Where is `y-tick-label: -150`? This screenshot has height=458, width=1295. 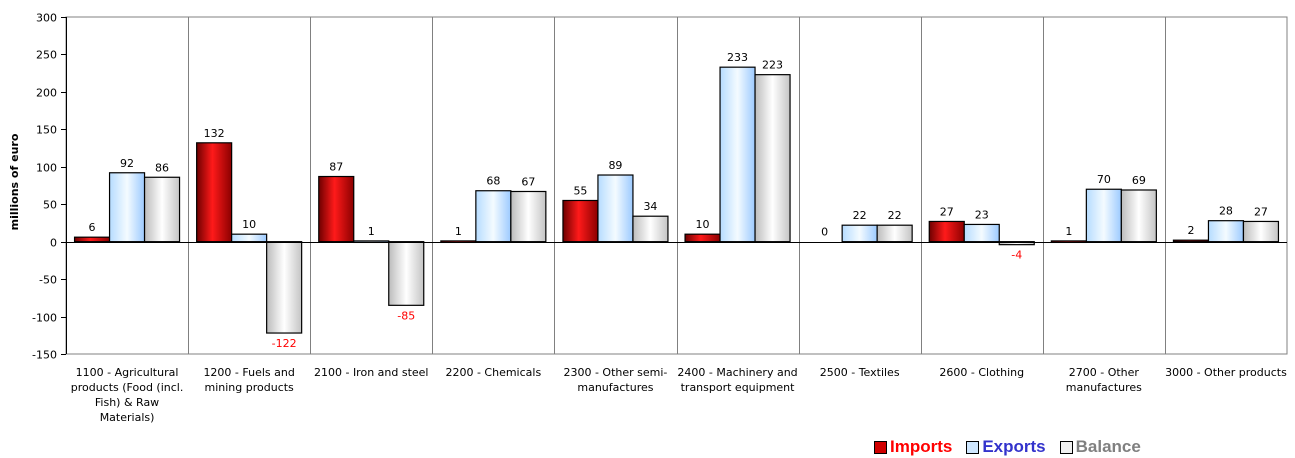
y-tick-label: -150 is located at coordinates (44, 355).